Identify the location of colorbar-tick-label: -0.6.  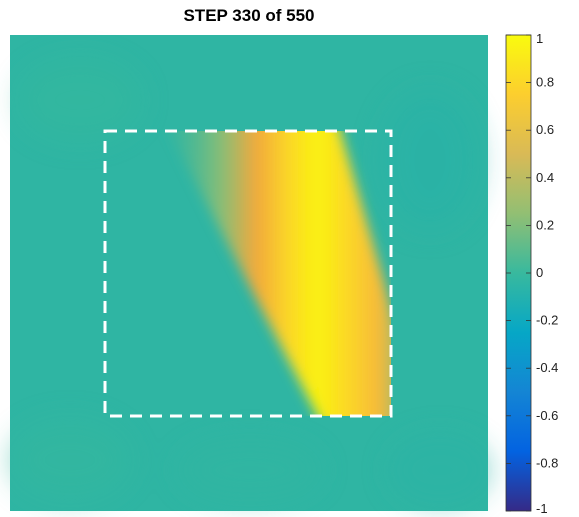
(547, 415).